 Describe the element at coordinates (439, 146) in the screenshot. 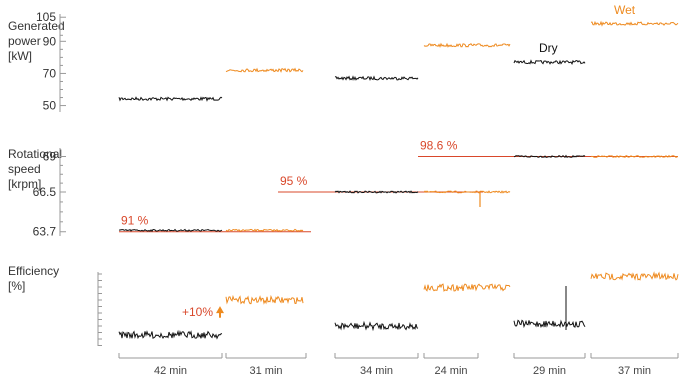

I see `speed-ratio-label: 98.6 %` at that location.